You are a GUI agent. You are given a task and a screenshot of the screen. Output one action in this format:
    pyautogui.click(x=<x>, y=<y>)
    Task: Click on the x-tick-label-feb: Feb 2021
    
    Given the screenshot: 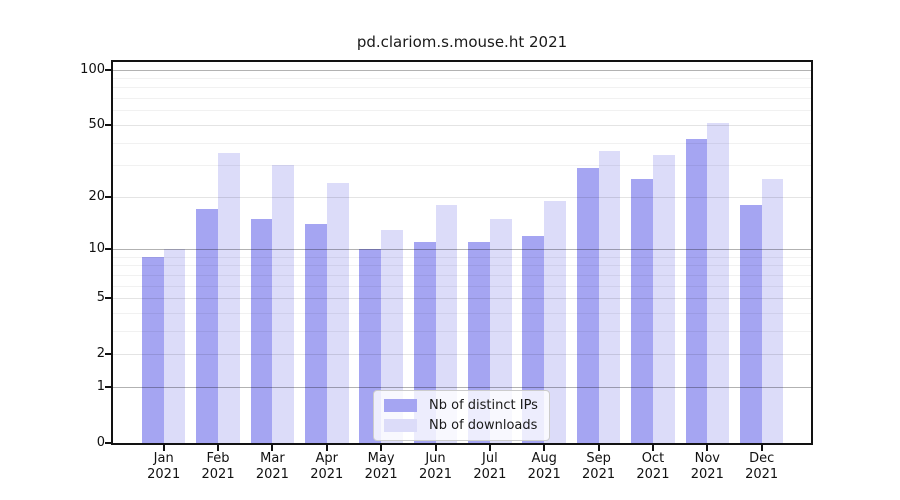 What is the action you would take?
    pyautogui.click(x=218, y=467)
    